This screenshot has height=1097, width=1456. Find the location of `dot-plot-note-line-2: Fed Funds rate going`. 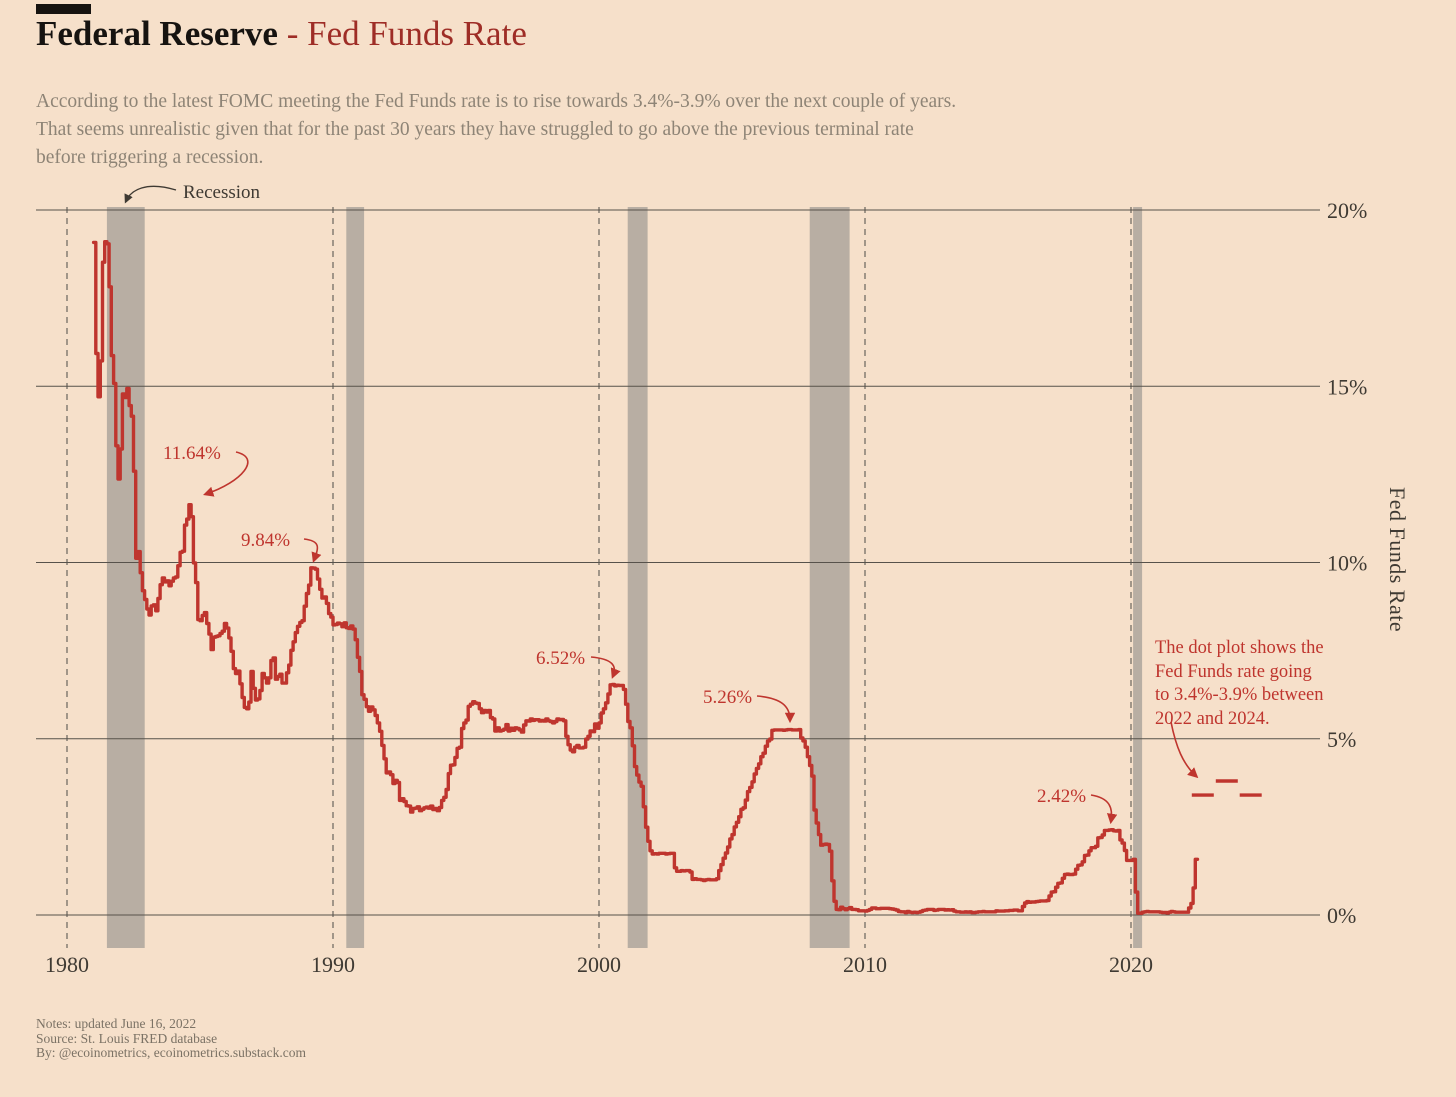

dot-plot-note-line-2: Fed Funds rate going is located at coordinates (1233, 671).